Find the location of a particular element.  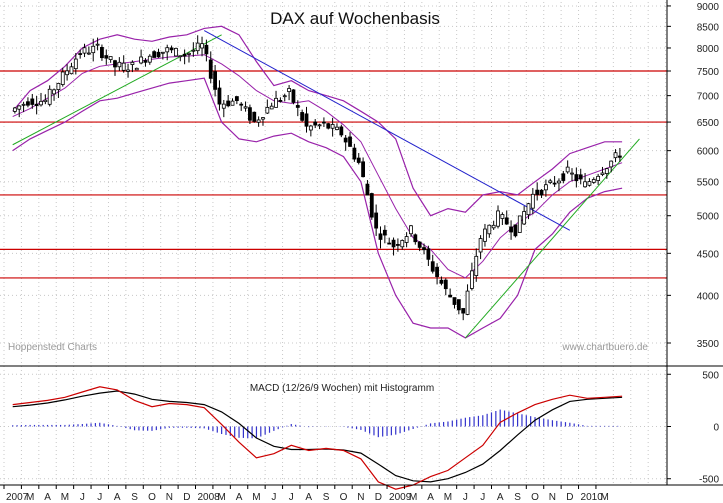

y-tick-label: 6000 is located at coordinates (708, 152).